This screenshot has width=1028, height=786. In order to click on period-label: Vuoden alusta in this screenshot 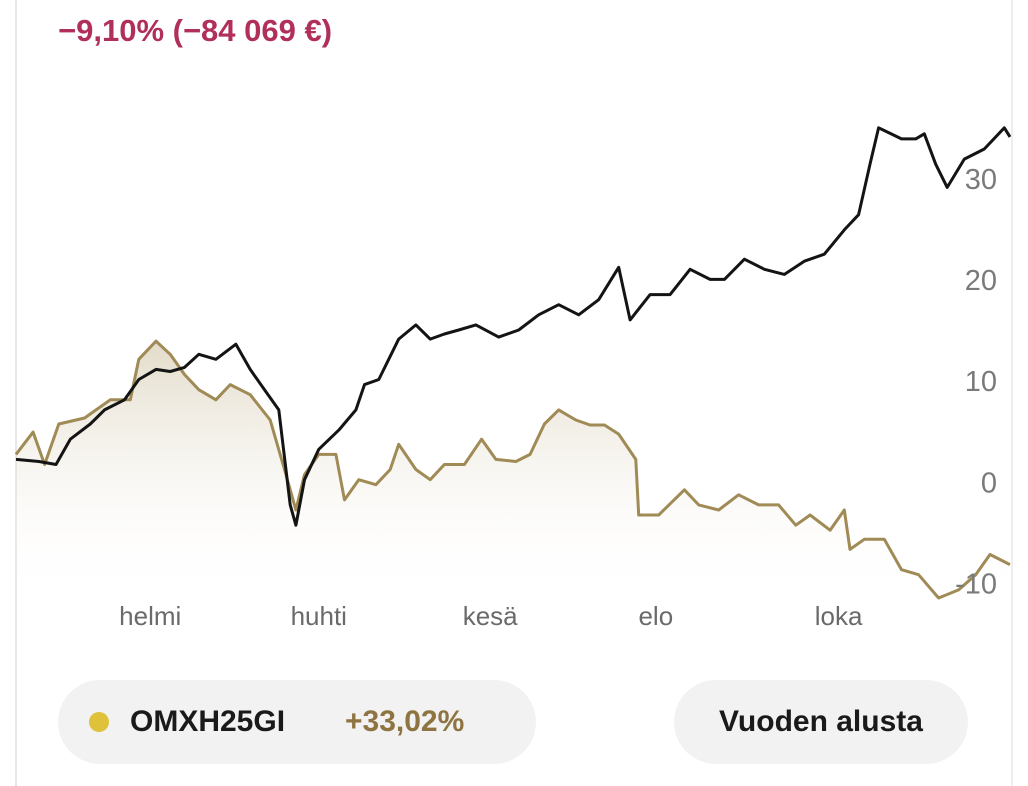, I will do `click(821, 721)`.